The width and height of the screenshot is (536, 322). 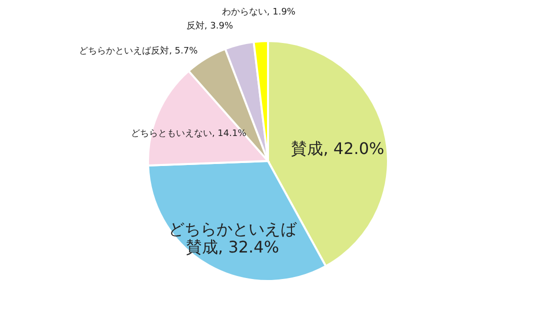 I want to click on slice-label: どちらかといえば賛成, 32.4%, so click(x=233, y=238).